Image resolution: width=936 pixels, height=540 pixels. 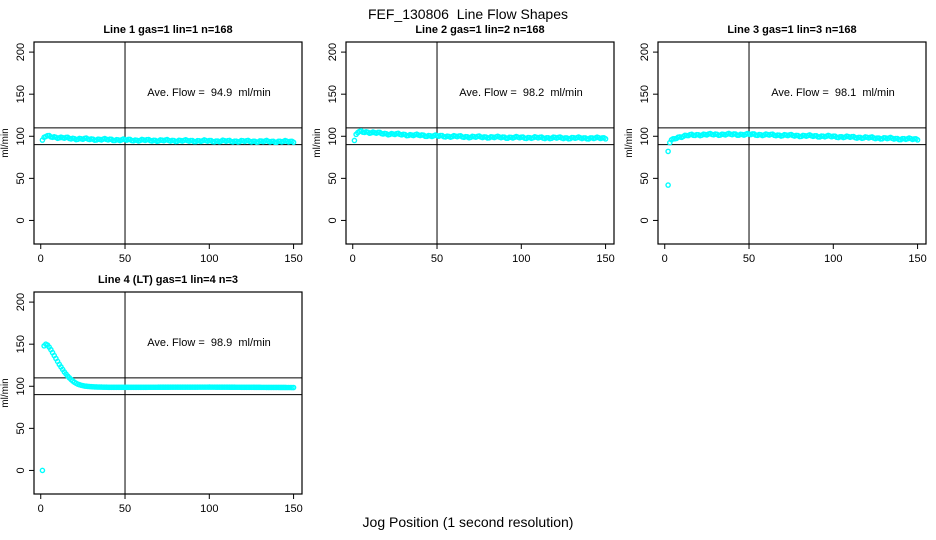 I want to click on plot-area-line-3: 0 50 100 150 0 50 100 150 200 ml/min, so click(x=775, y=153).